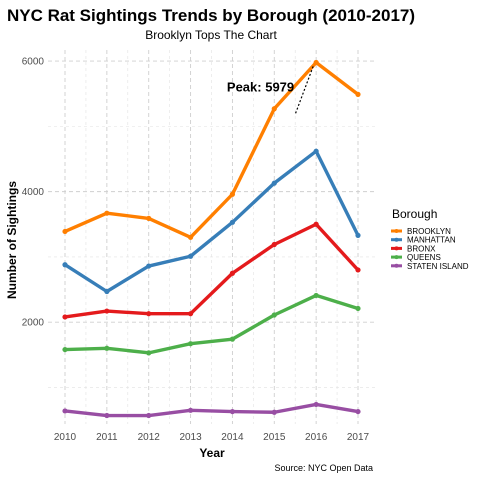  Describe the element at coordinates (414, 214) in the screenshot. I see `legend-title: Borough` at that location.